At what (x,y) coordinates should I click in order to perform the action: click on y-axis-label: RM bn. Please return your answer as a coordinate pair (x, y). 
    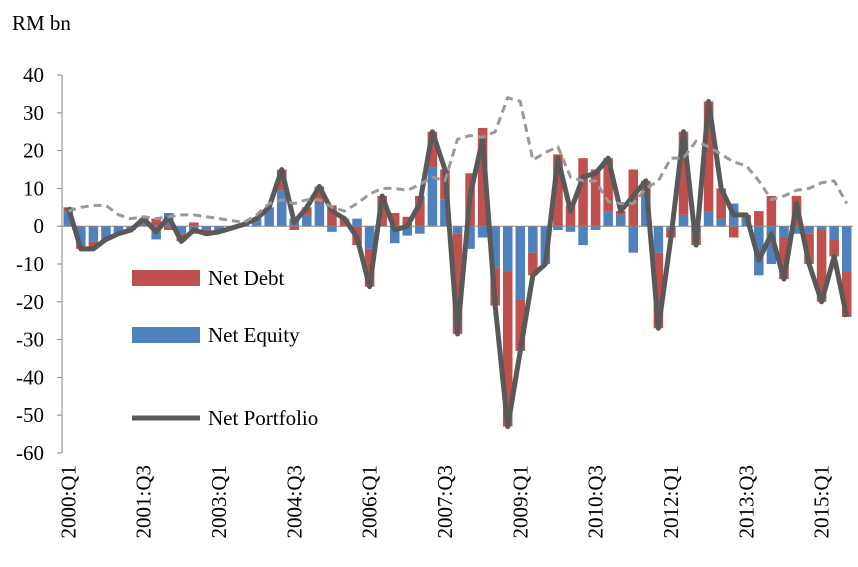
    Looking at the image, I should click on (41, 23).